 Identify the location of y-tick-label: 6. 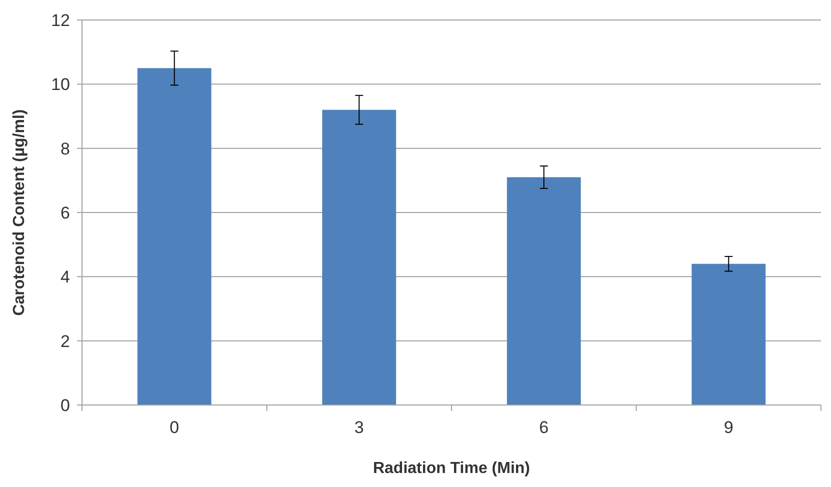
(65, 212).